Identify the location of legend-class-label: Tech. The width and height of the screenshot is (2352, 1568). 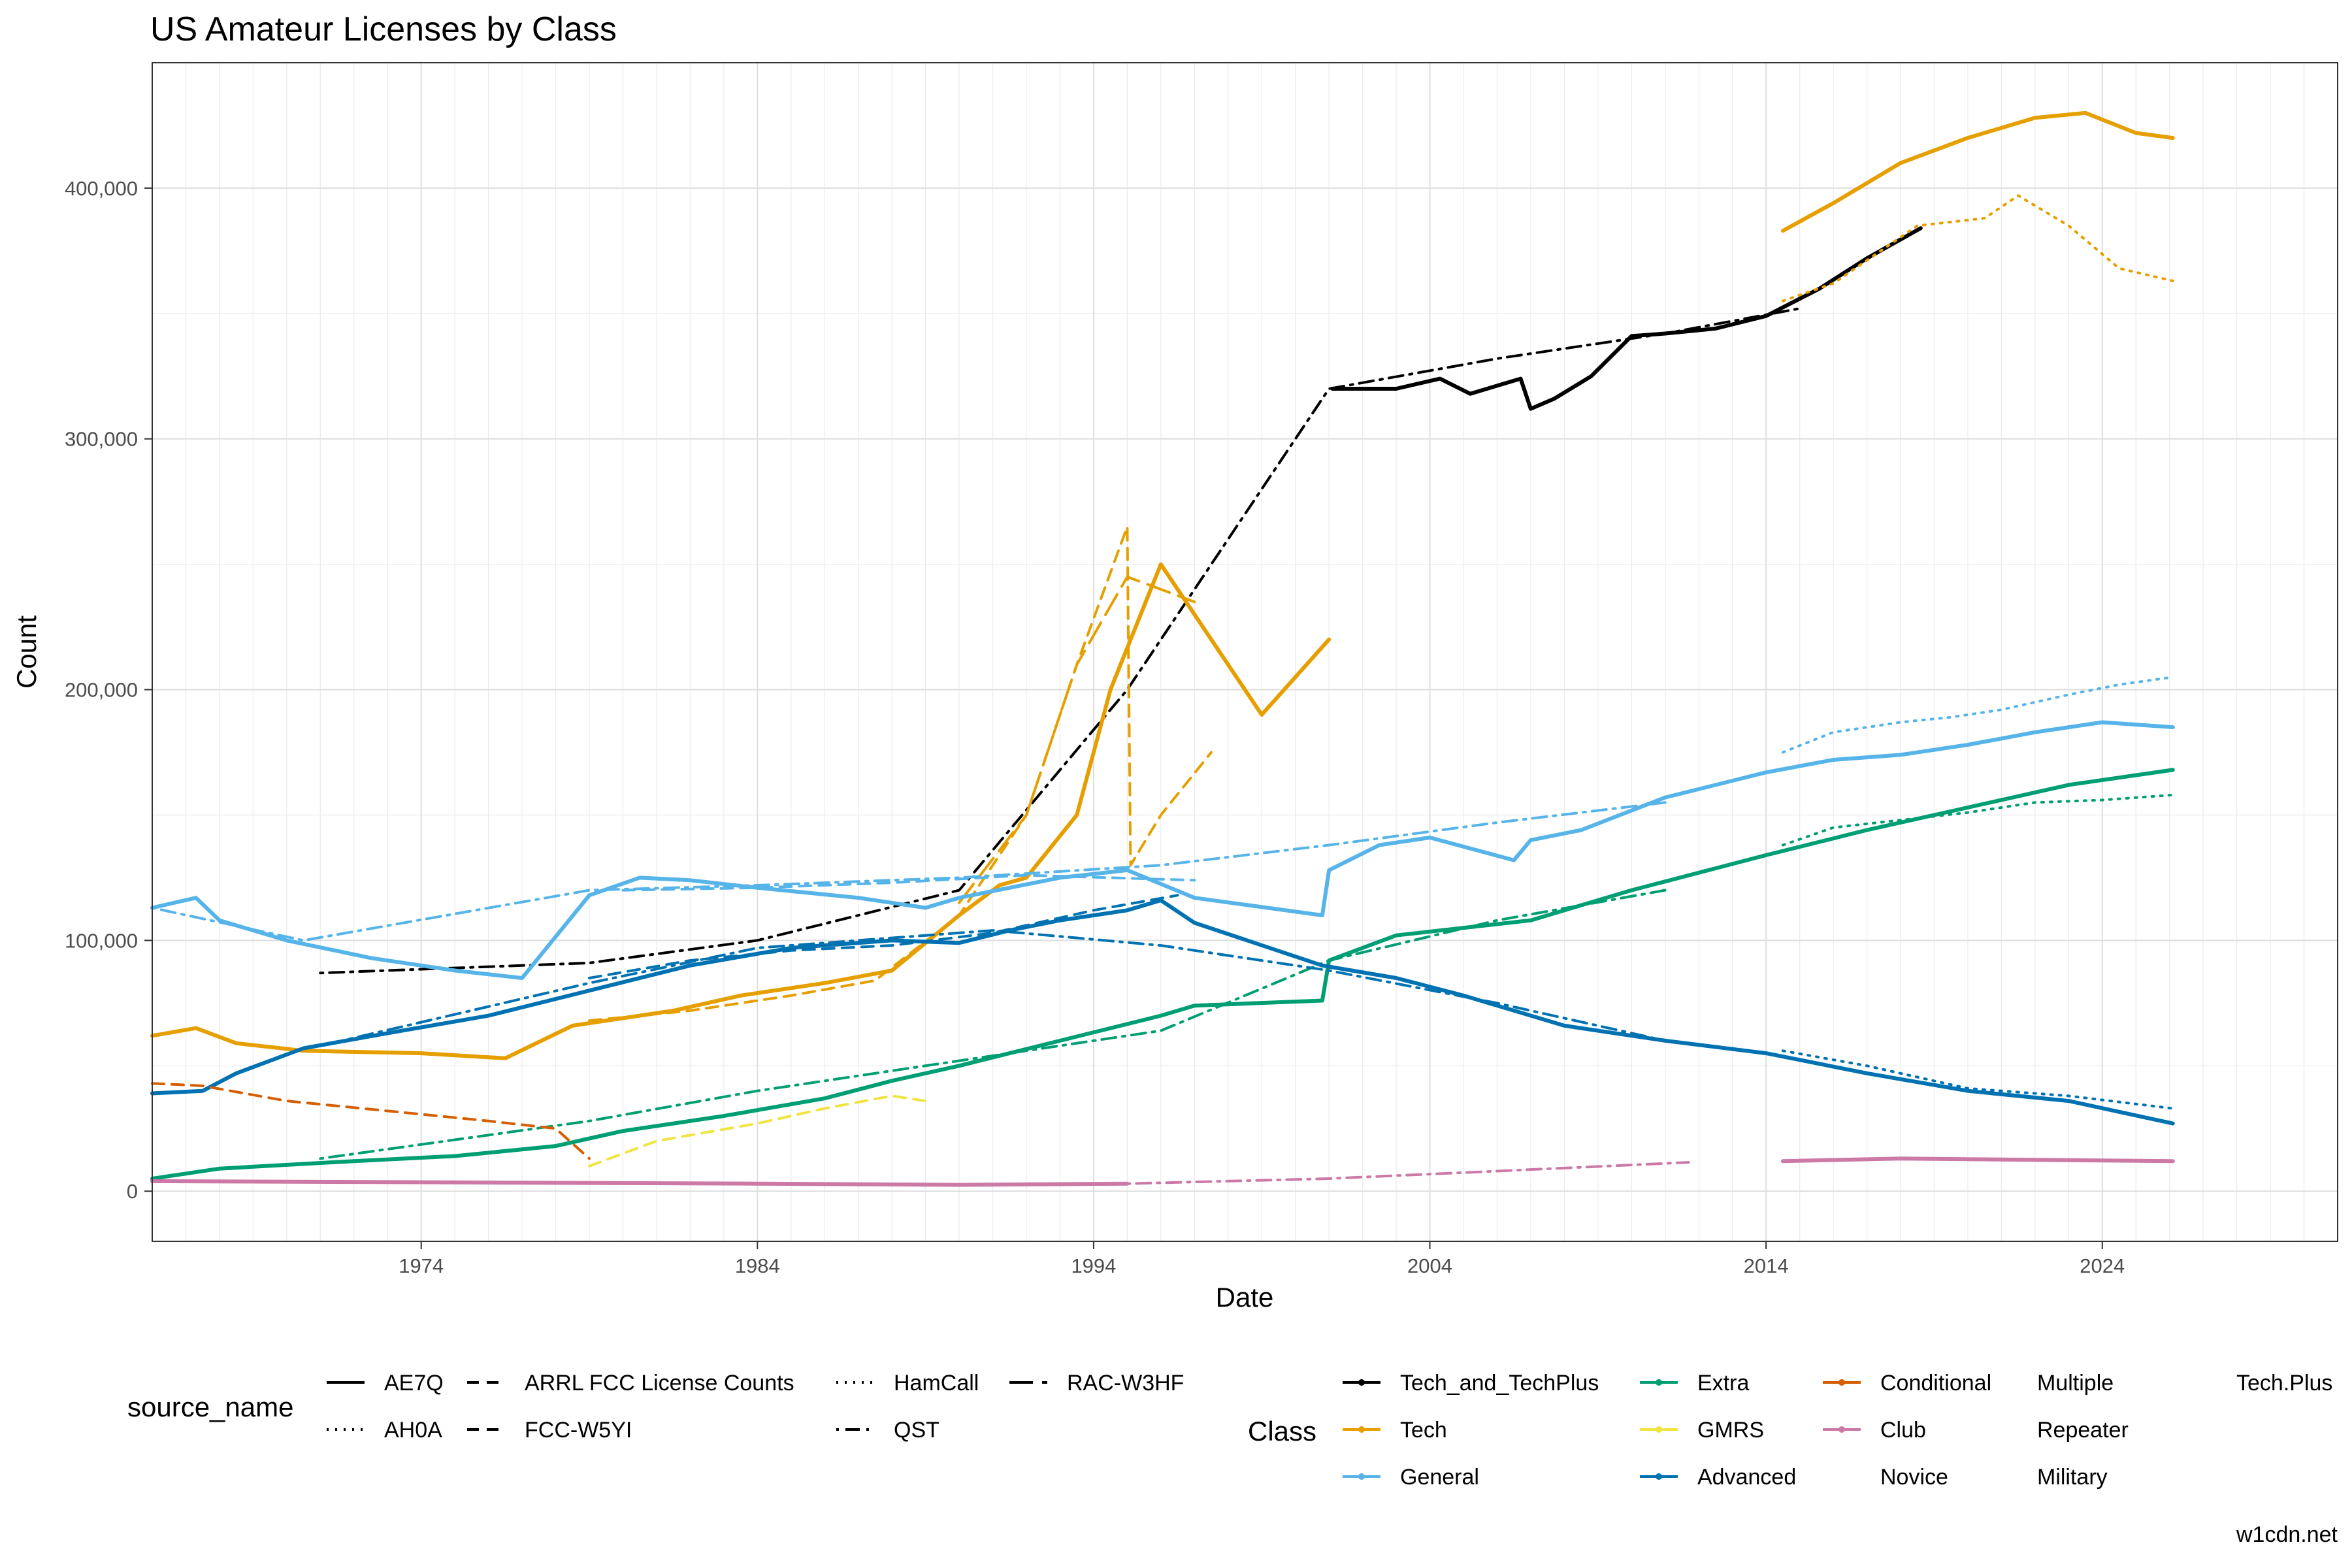
(1423, 1430).